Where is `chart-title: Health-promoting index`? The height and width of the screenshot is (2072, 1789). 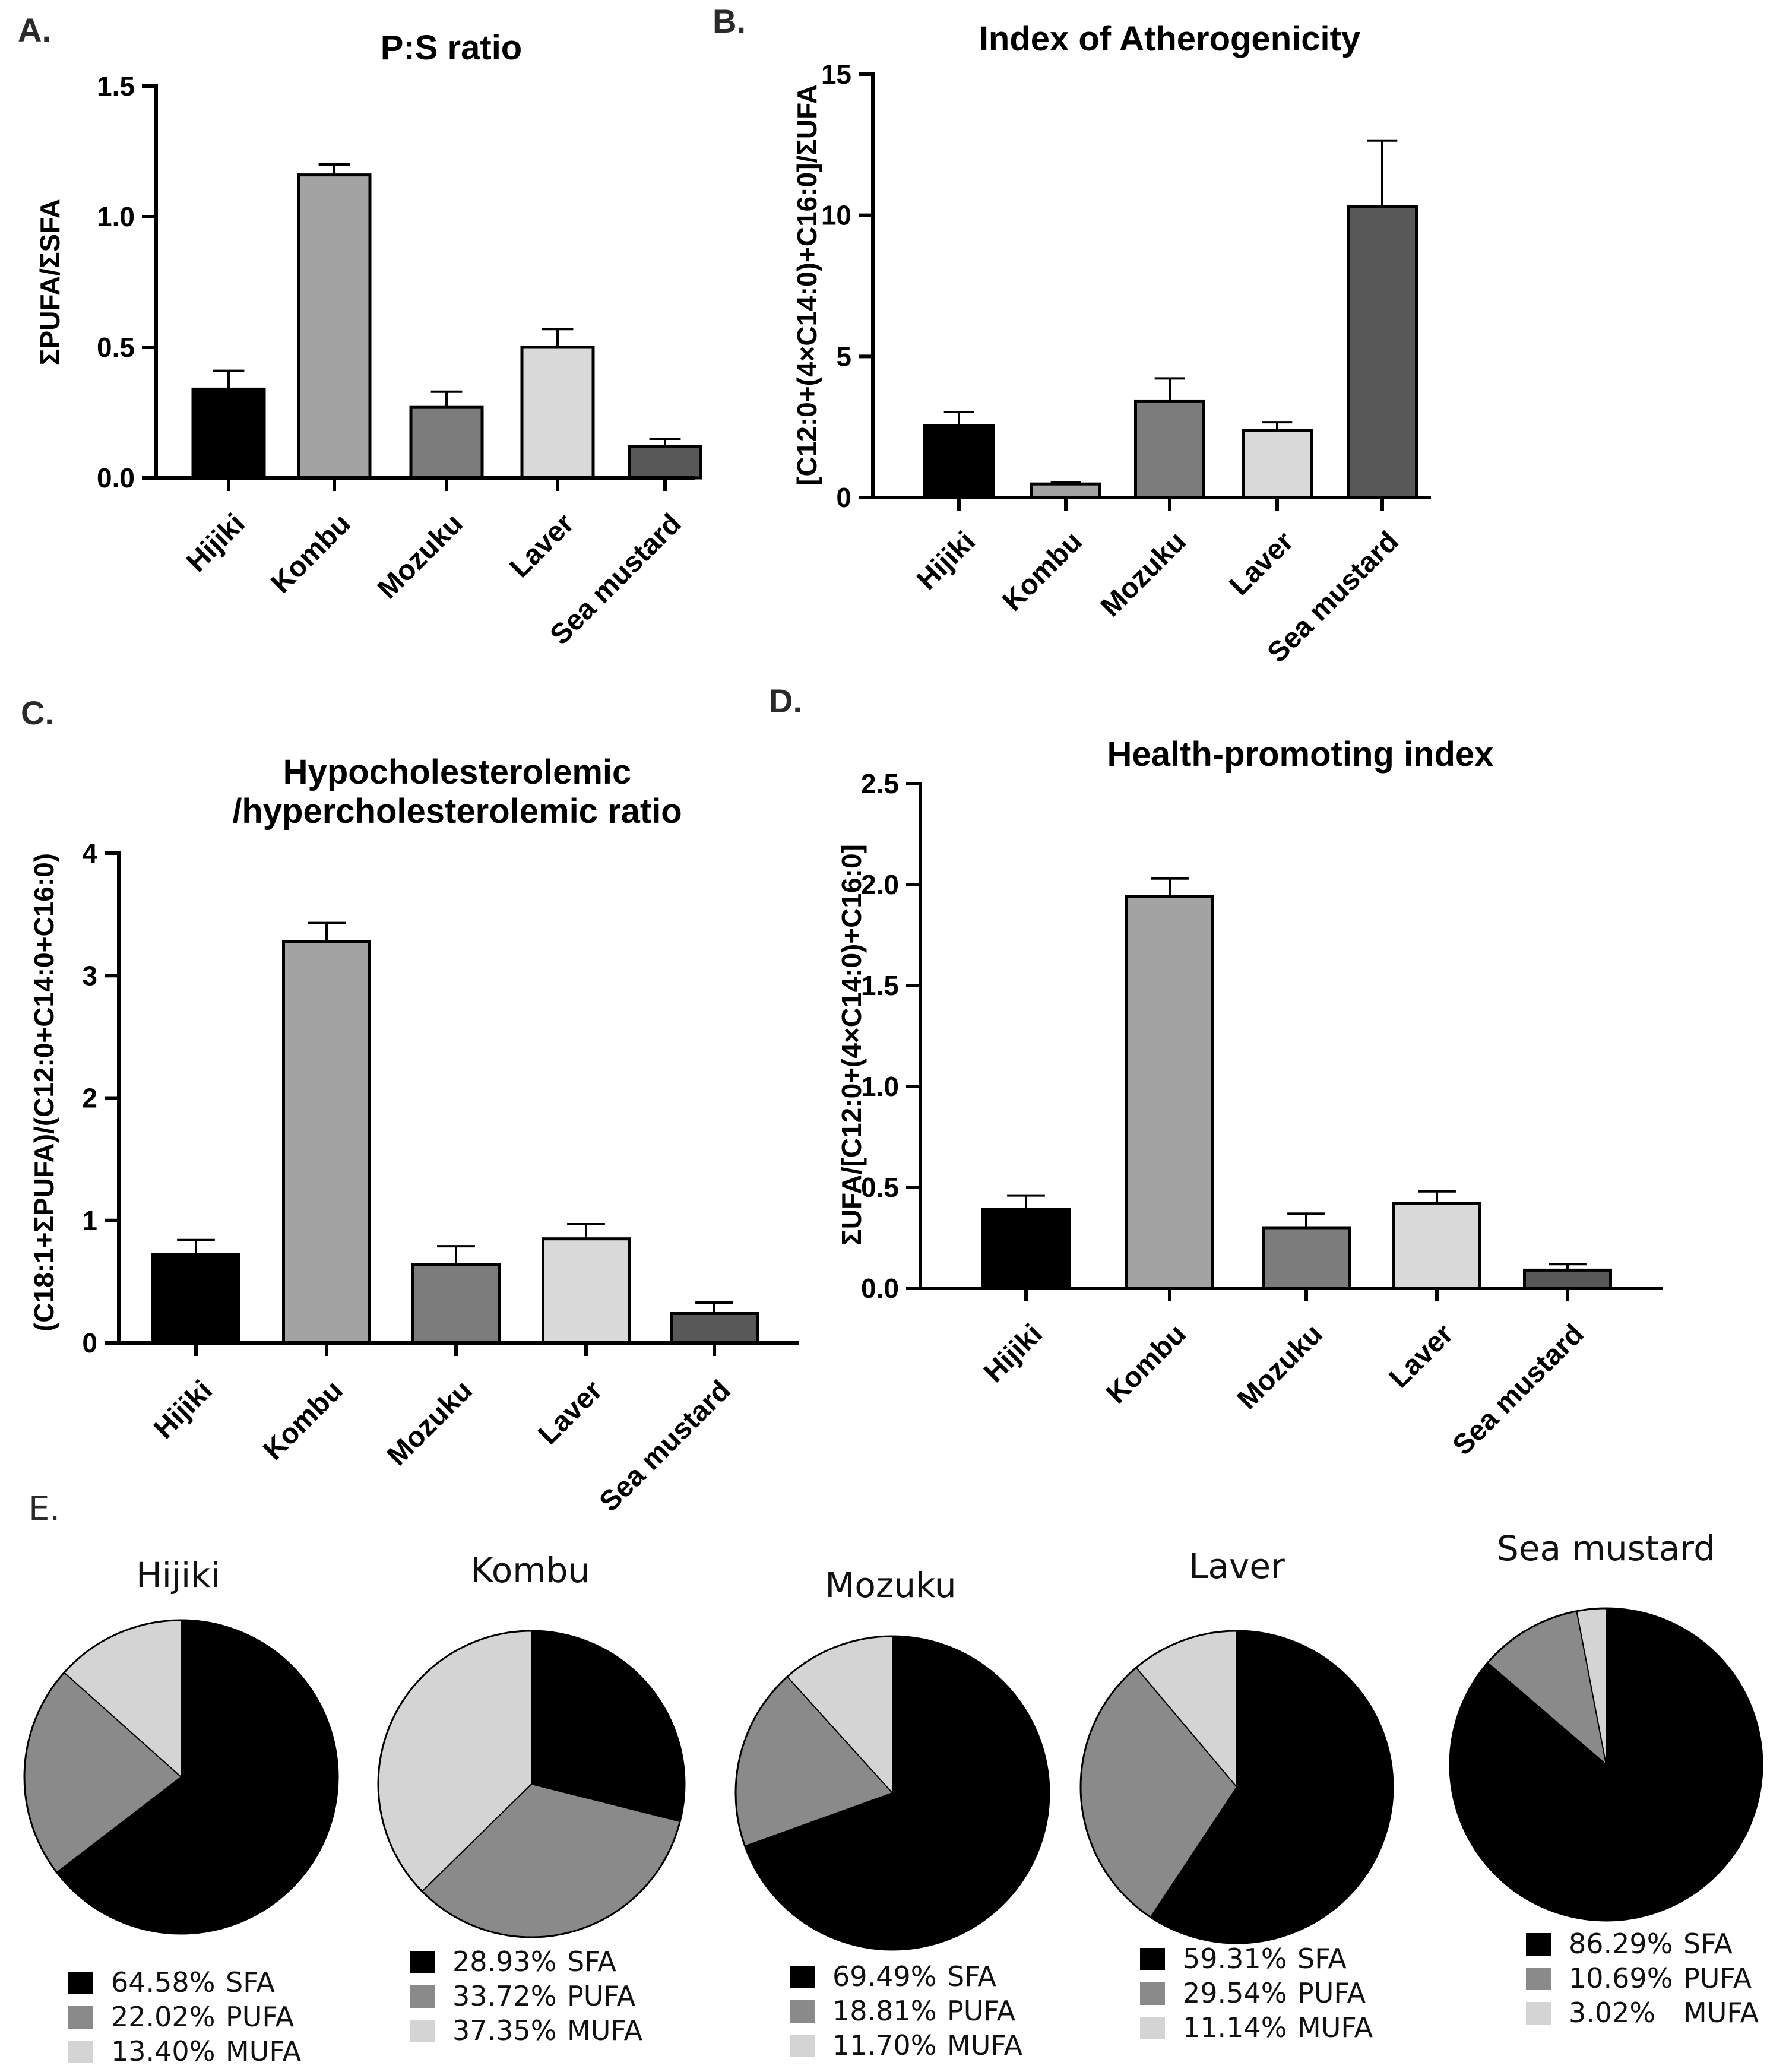 chart-title: Health-promoting index is located at coordinates (1300, 754).